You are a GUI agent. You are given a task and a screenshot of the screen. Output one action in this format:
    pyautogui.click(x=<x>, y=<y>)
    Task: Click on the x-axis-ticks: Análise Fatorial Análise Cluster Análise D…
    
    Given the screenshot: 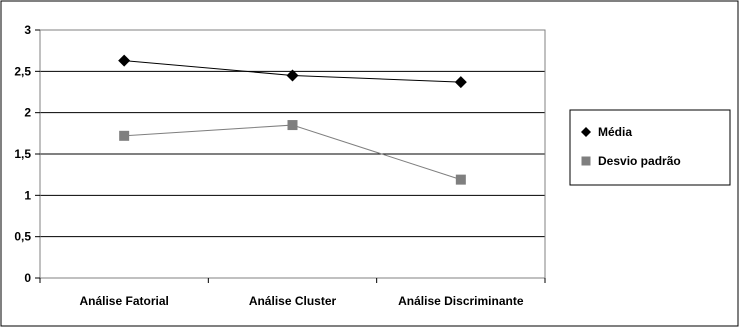 What is the action you would take?
    pyautogui.click(x=292, y=293)
    